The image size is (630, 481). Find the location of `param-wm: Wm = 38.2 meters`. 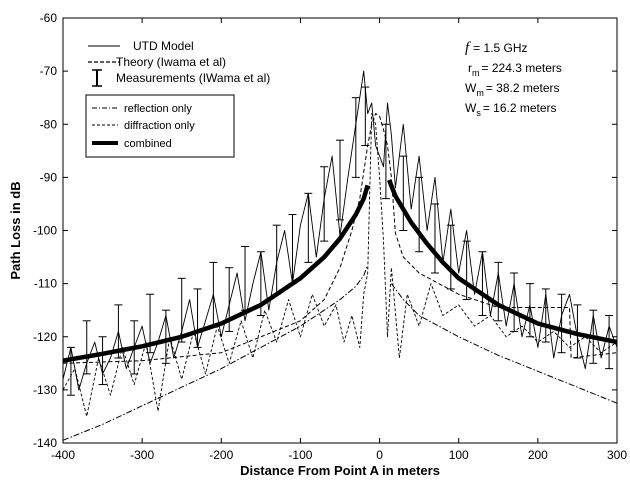

param-wm: Wm = 38.2 meters is located at coordinates (512, 89).